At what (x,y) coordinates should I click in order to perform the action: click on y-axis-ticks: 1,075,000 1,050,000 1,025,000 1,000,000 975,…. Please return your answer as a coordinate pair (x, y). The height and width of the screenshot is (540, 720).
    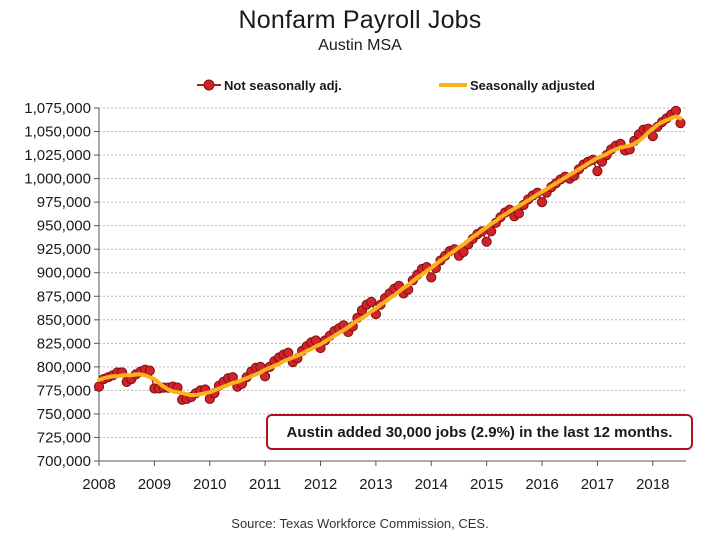
    Looking at the image, I should click on (57, 285).